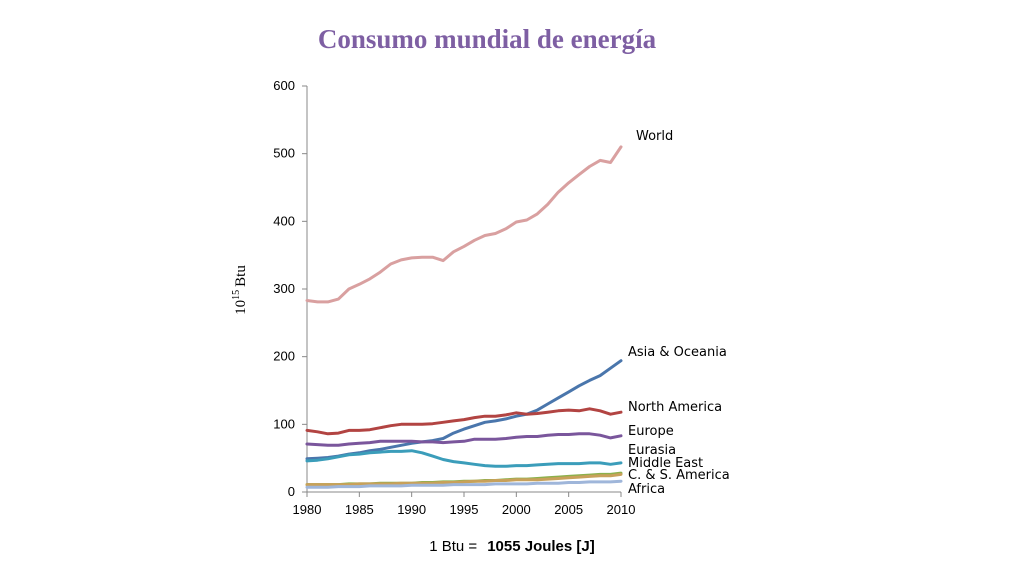 The width and height of the screenshot is (1024, 576). I want to click on series-label-africa: Africa, so click(646, 489).